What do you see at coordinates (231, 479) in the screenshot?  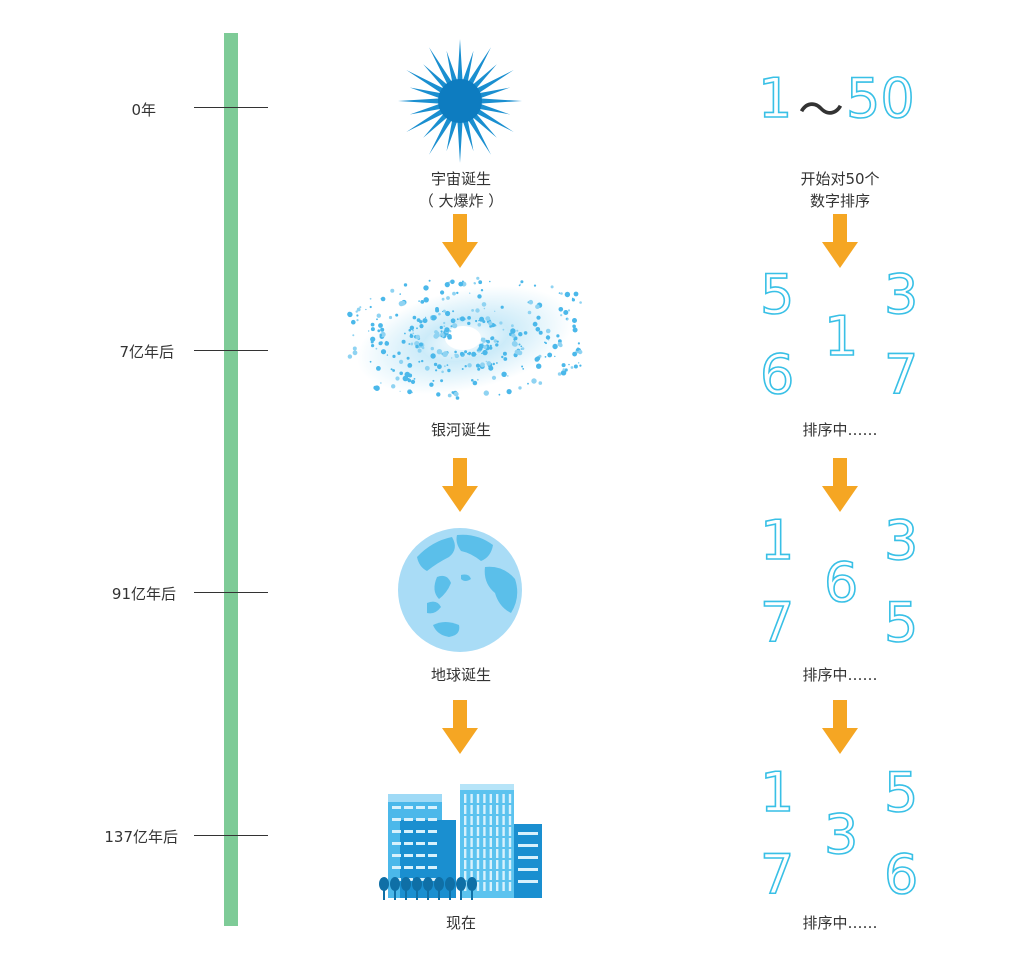 I see `timeline-bar` at bounding box center [231, 479].